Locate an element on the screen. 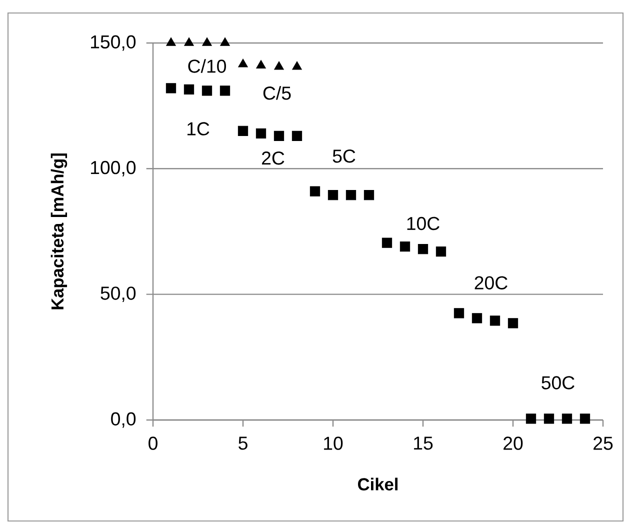 This screenshot has width=627, height=523. y-tick-label: 100,0 is located at coordinates (113, 168).